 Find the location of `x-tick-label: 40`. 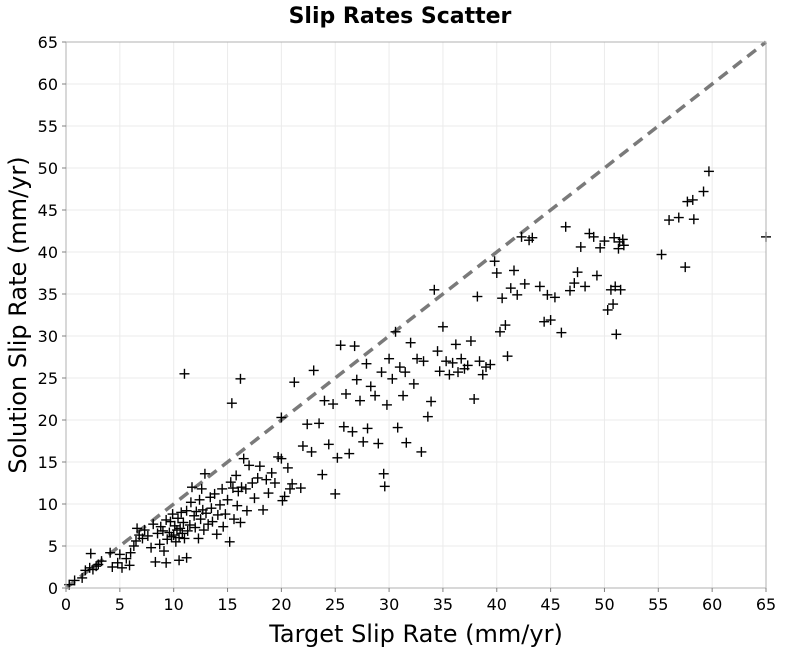

x-tick-label: 40 is located at coordinates (497, 604).